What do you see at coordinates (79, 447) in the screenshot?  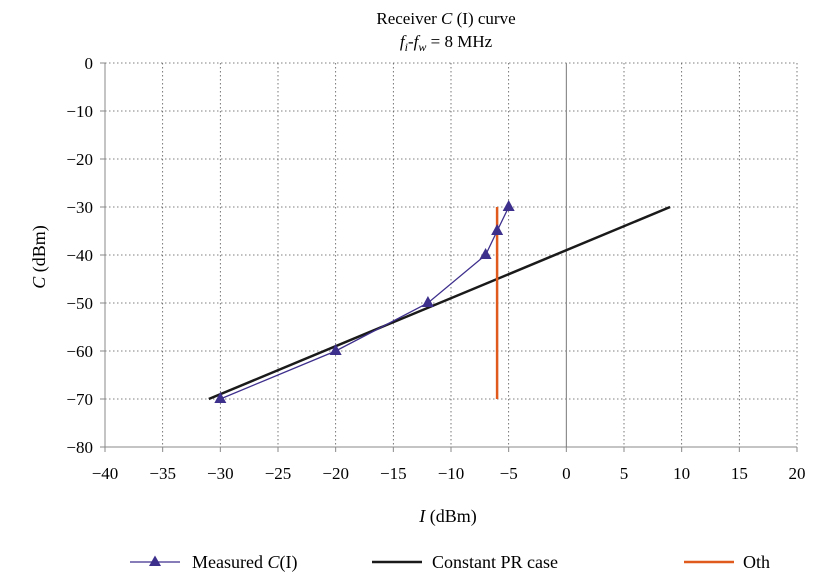 I see `y-tick-label: −80` at bounding box center [79, 447].